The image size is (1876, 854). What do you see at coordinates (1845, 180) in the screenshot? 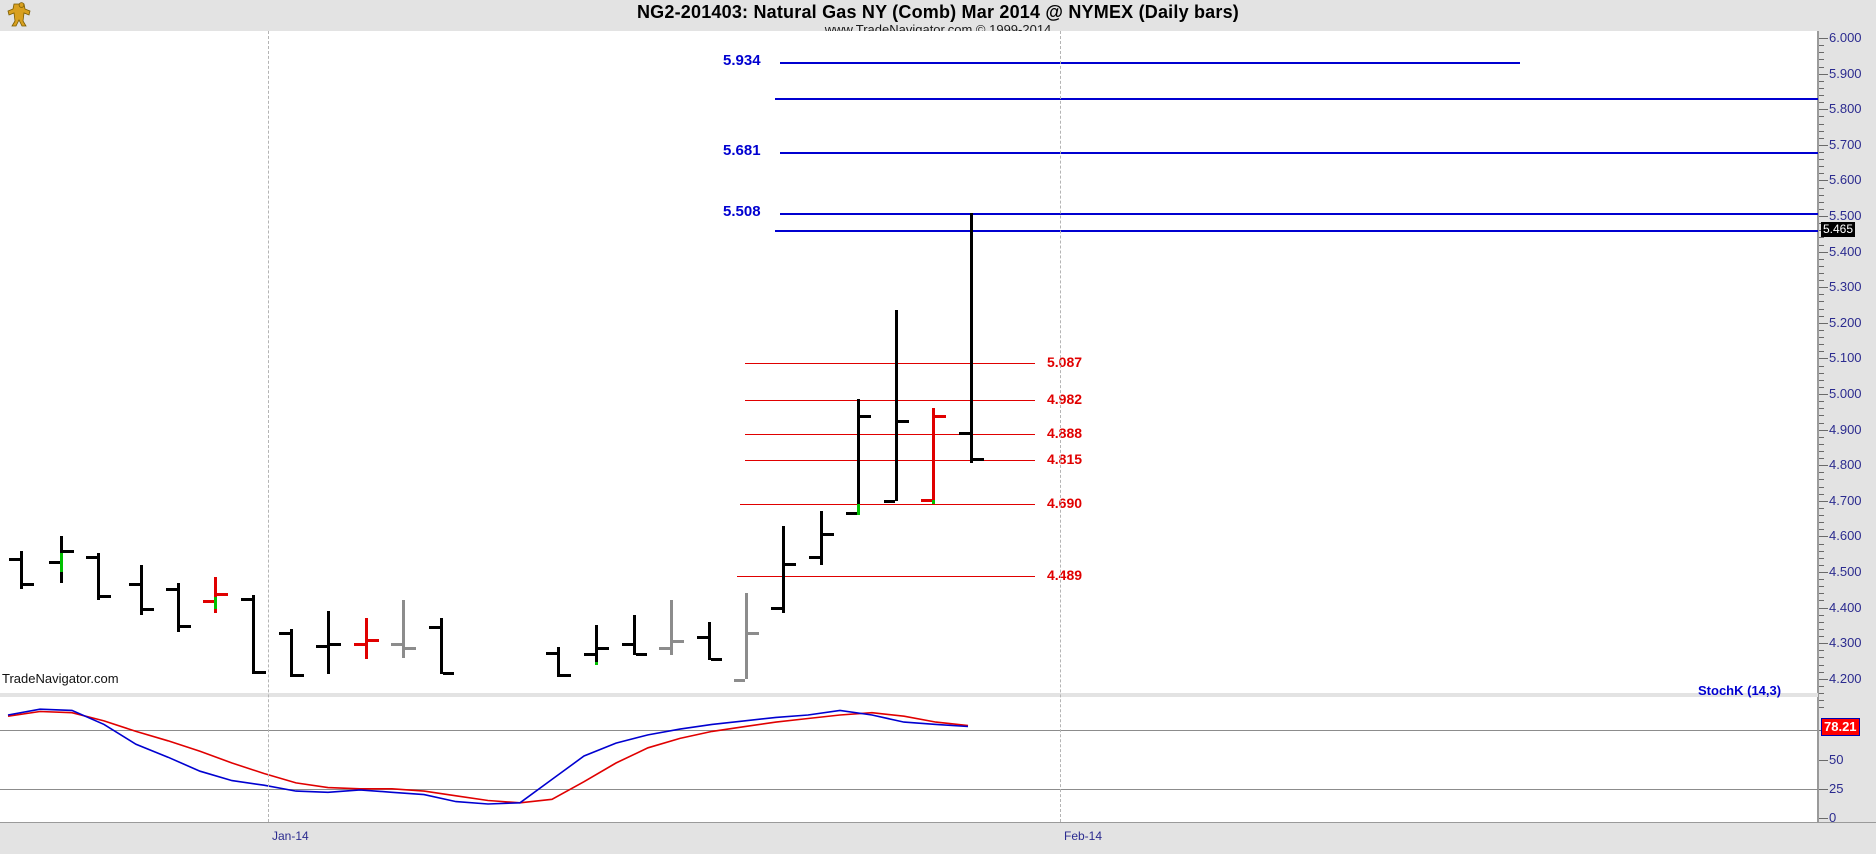
I see `price-axis-label: 5.600` at bounding box center [1845, 180].